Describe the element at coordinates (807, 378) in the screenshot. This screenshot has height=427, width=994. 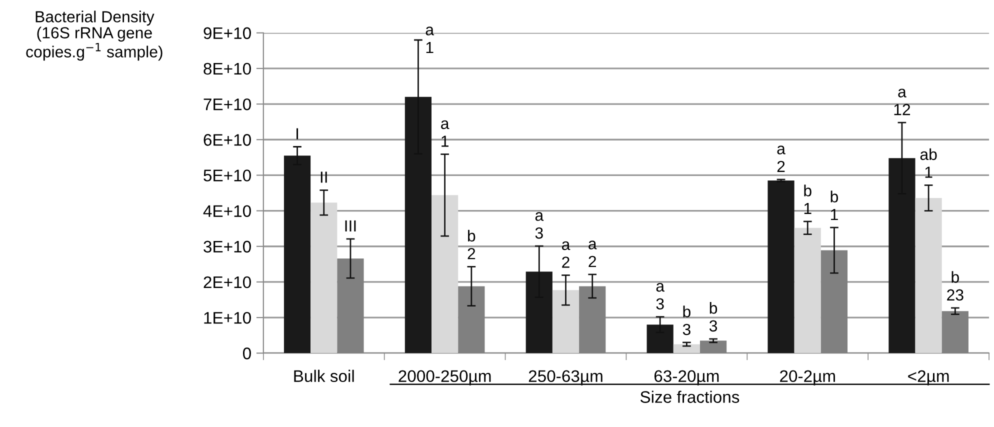
I see `x-tick-label: 20-2µm` at that location.